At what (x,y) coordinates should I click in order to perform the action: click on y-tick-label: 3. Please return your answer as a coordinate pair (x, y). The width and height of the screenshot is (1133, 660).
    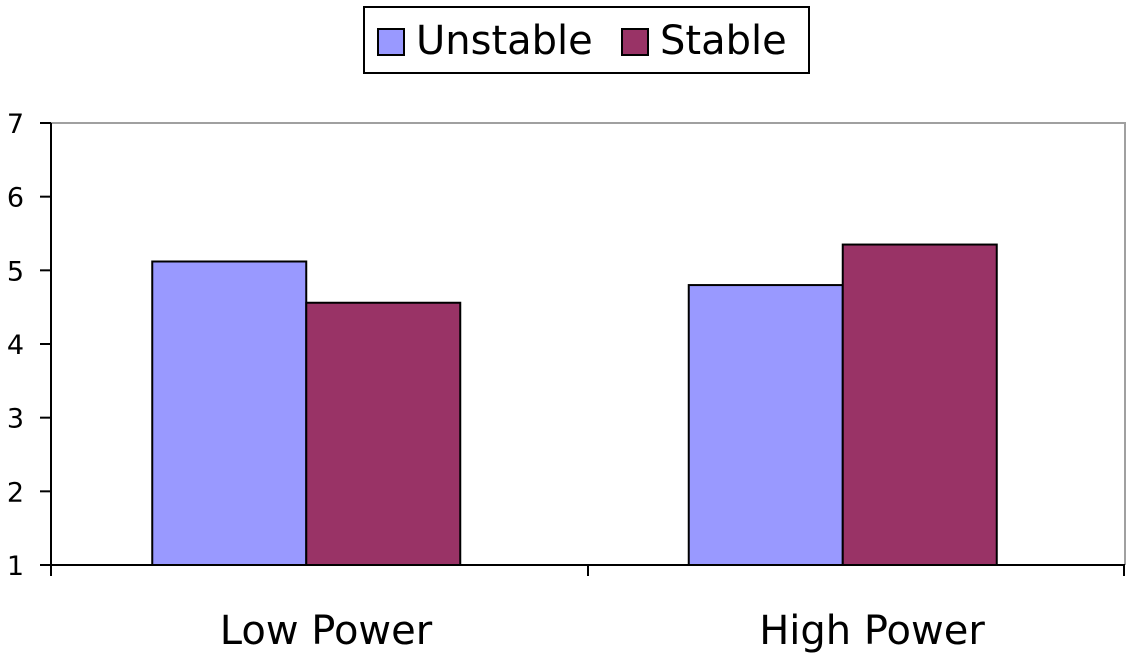
    Looking at the image, I should click on (15, 419).